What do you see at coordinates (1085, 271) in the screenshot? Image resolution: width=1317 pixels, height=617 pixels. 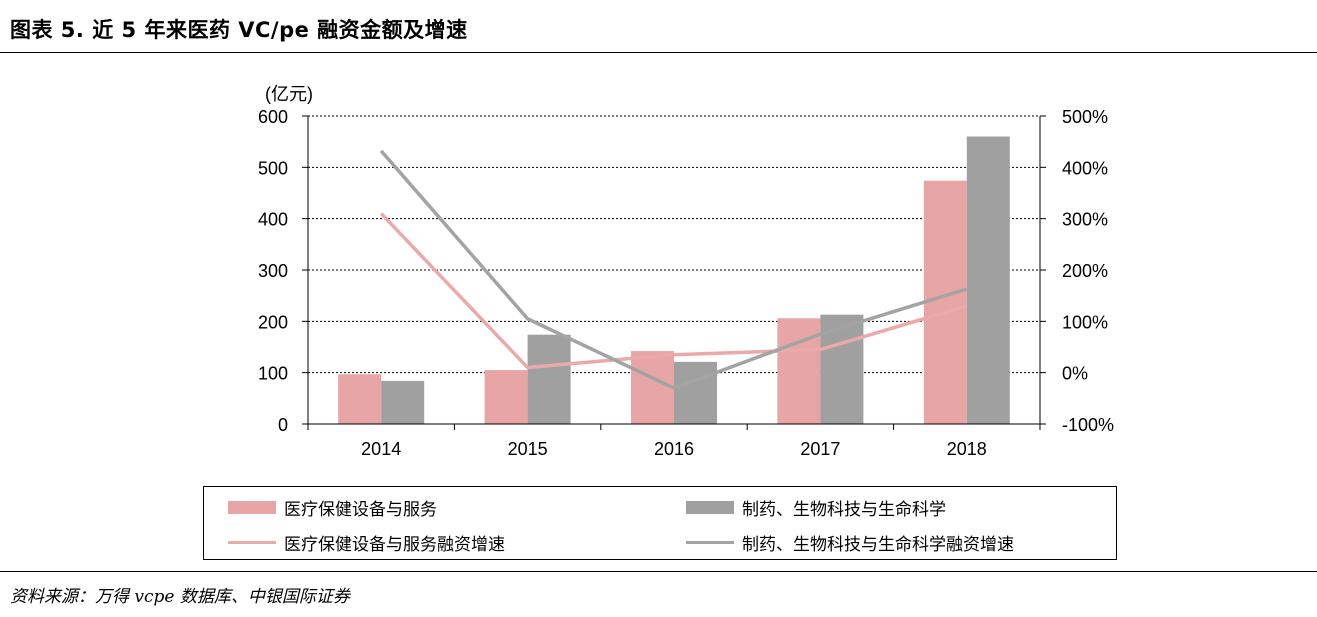 I see `y2-tick-label: 200%` at bounding box center [1085, 271].